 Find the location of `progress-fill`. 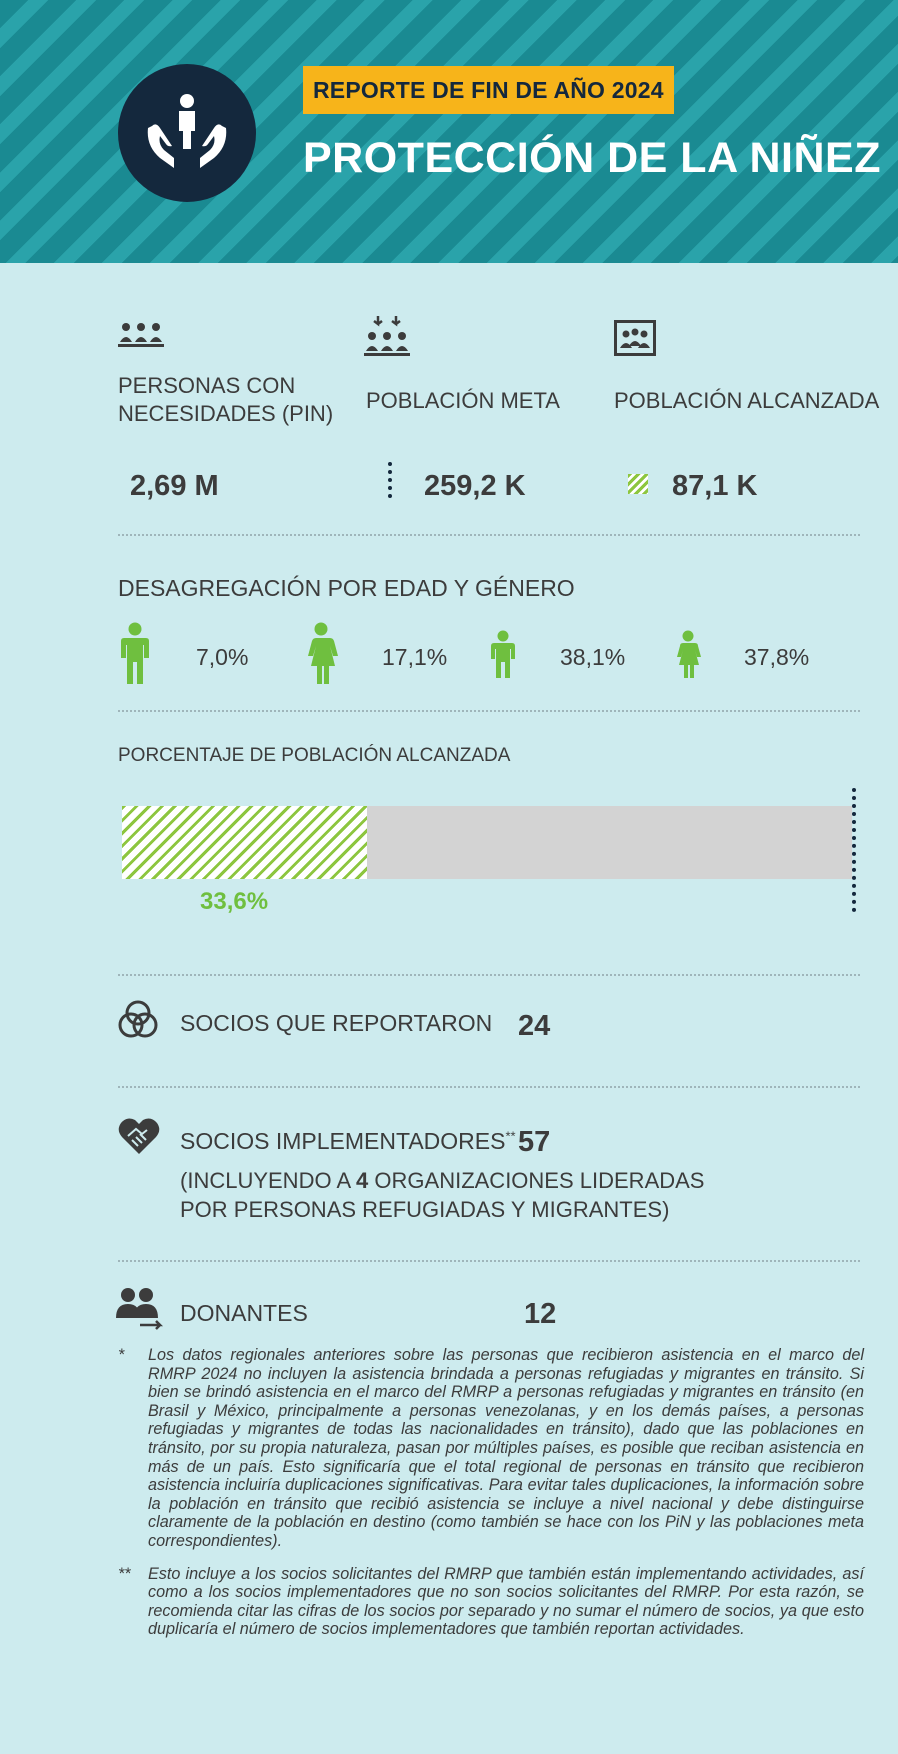

progress-fill is located at coordinates (245, 842).